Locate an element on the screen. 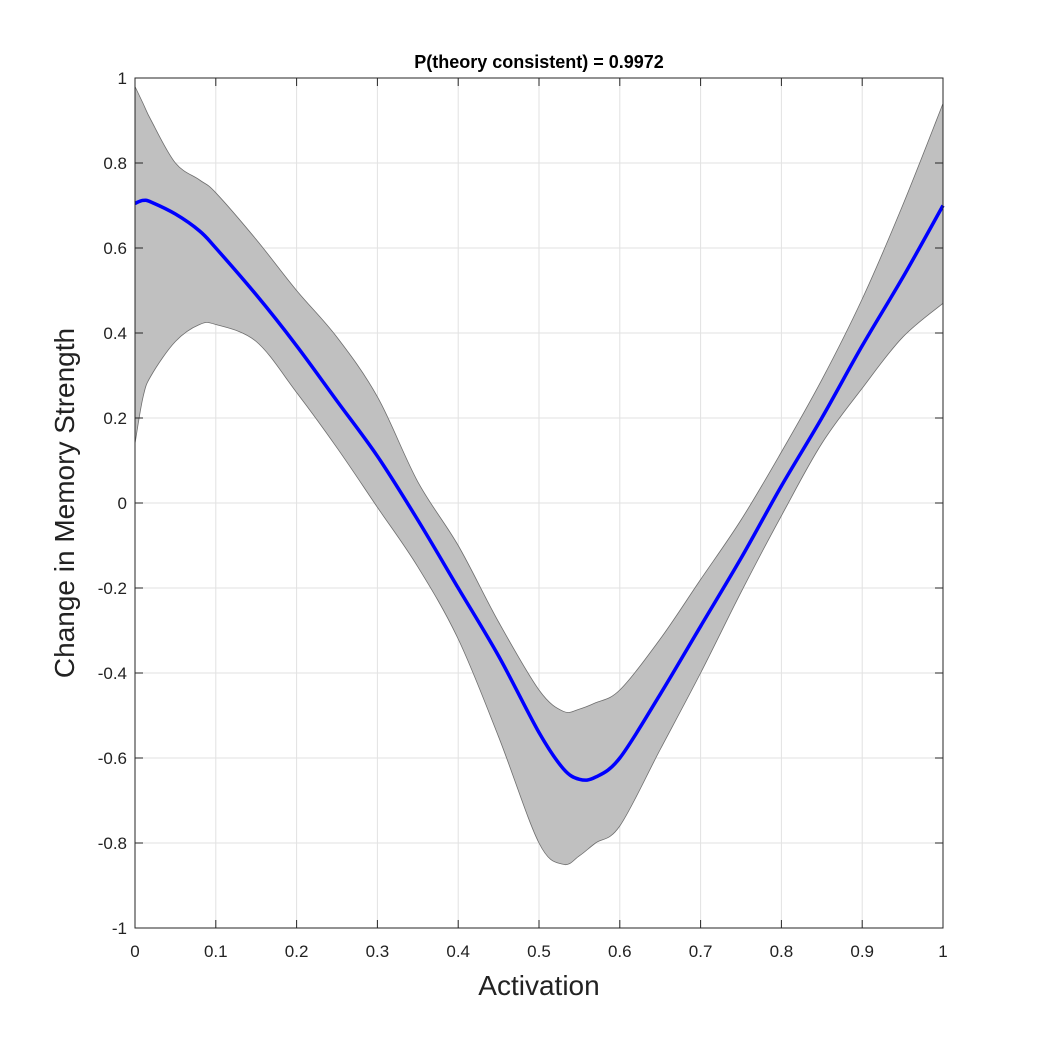 The height and width of the screenshot is (1042, 1042). x-tick-label: 0.6 is located at coordinates (620, 951).